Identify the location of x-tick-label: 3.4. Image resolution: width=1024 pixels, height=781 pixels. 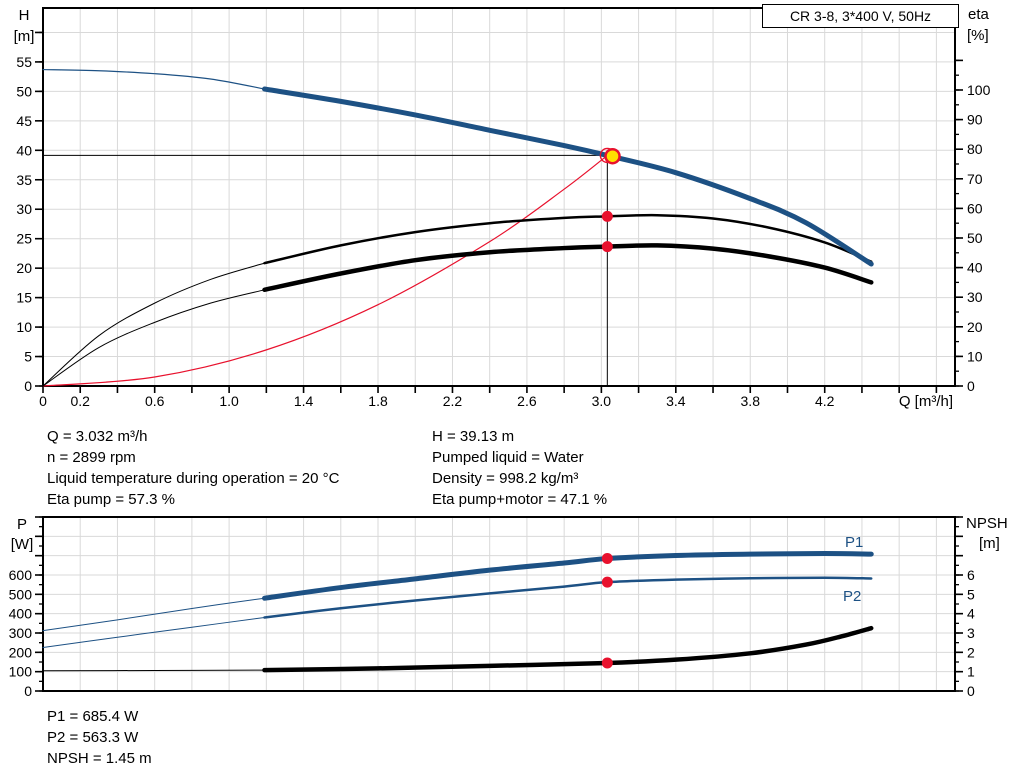
(676, 401).